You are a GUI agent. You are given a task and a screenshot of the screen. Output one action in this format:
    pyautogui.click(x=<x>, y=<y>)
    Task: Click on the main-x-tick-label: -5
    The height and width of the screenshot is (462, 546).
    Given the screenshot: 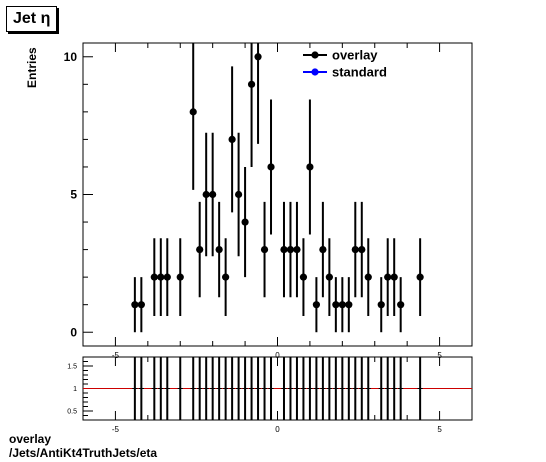 What is the action you would take?
    pyautogui.click(x=116, y=355)
    